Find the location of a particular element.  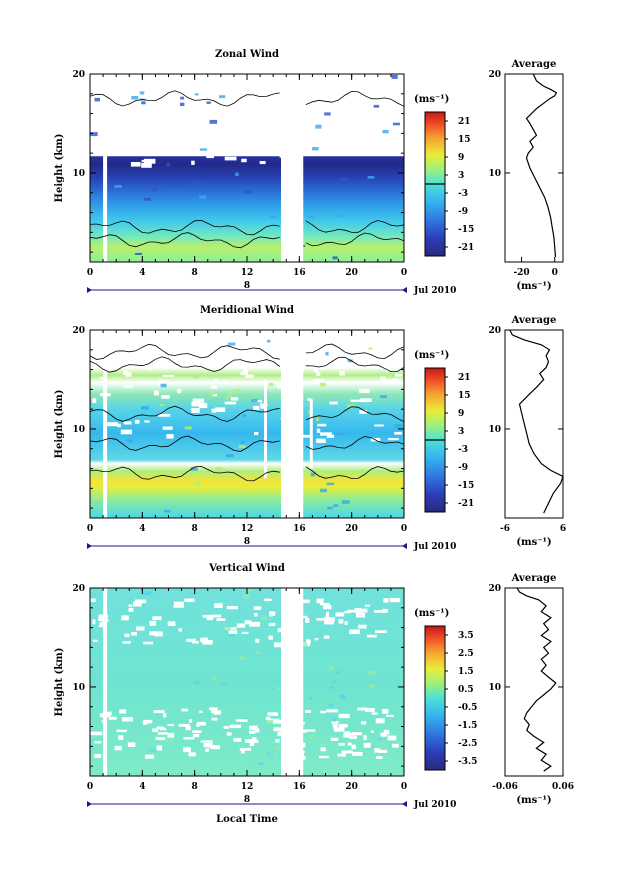

x-tick-label: 4 is located at coordinates (142, 273).